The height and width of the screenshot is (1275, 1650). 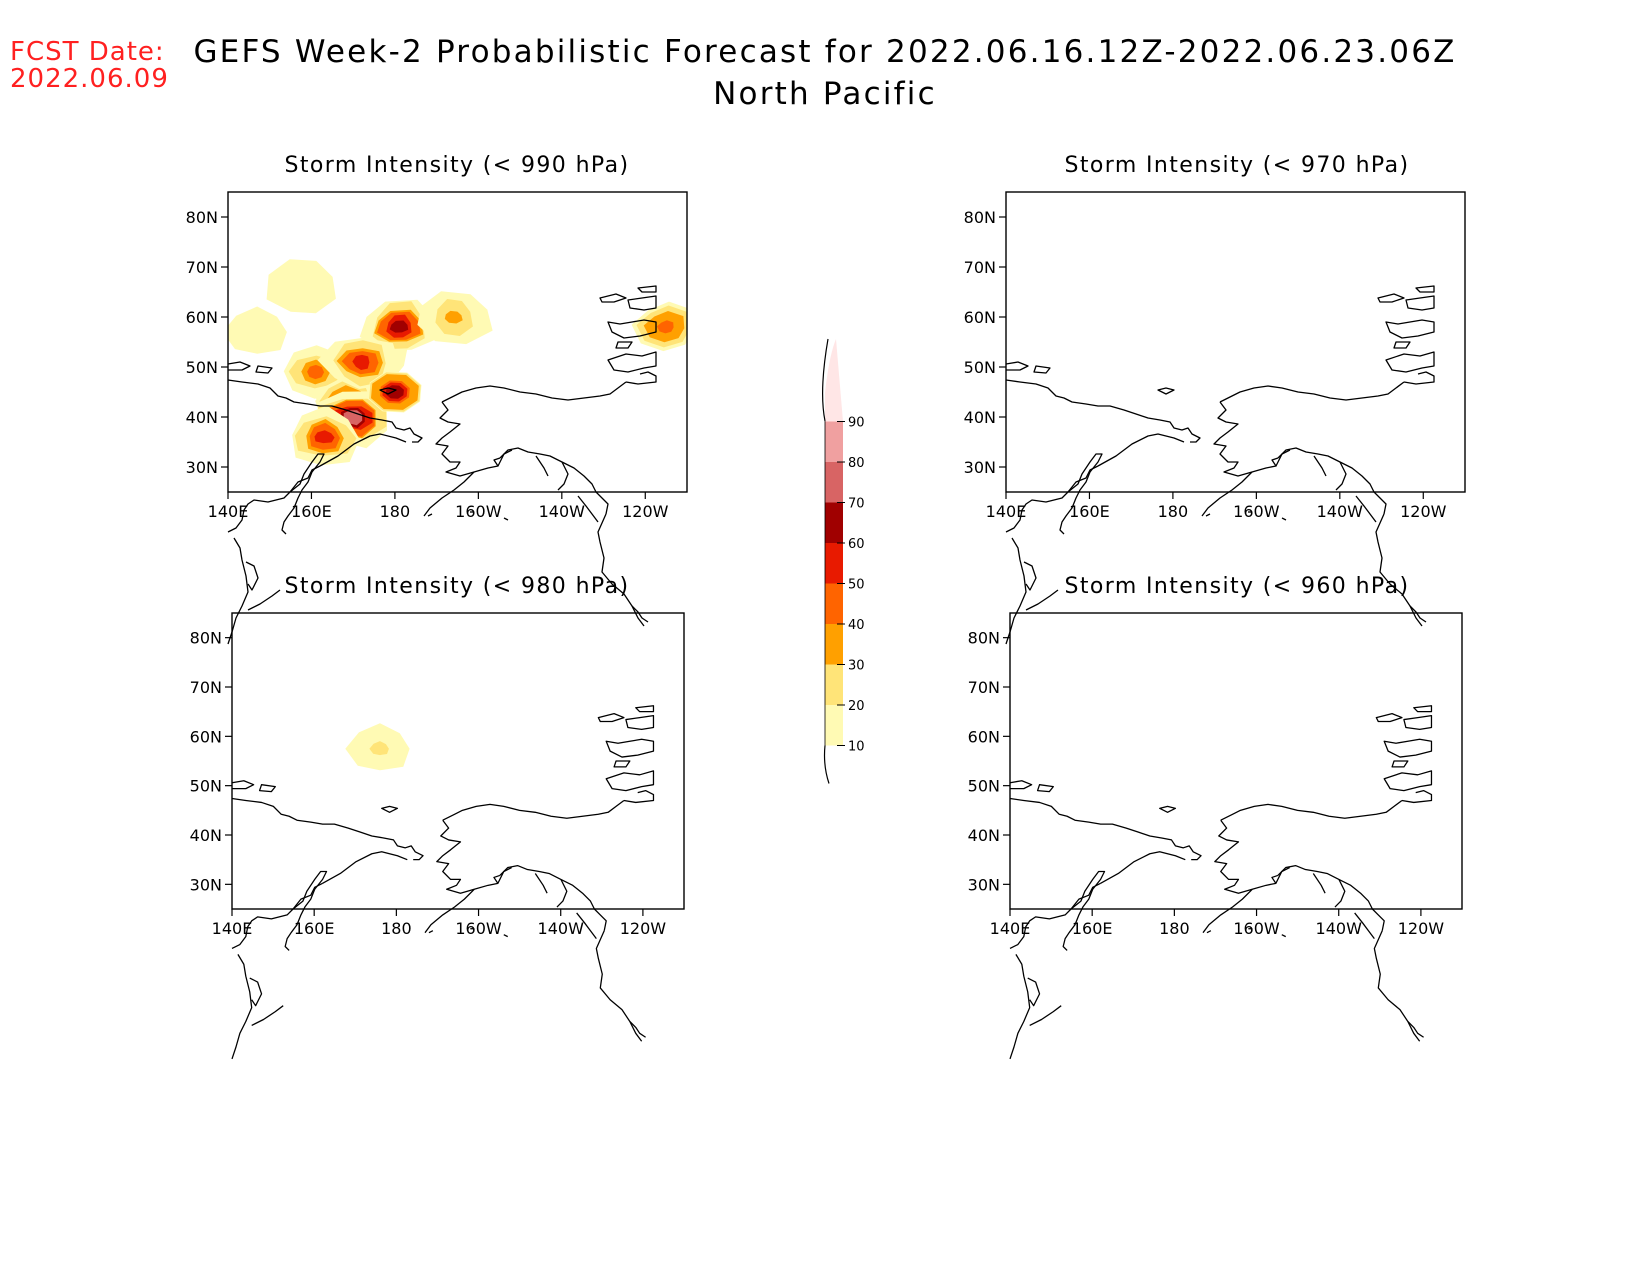 What do you see at coordinates (457, 586) in the screenshot?
I see `panel-title: Storm Intensity (< 980 hPa)` at bounding box center [457, 586].